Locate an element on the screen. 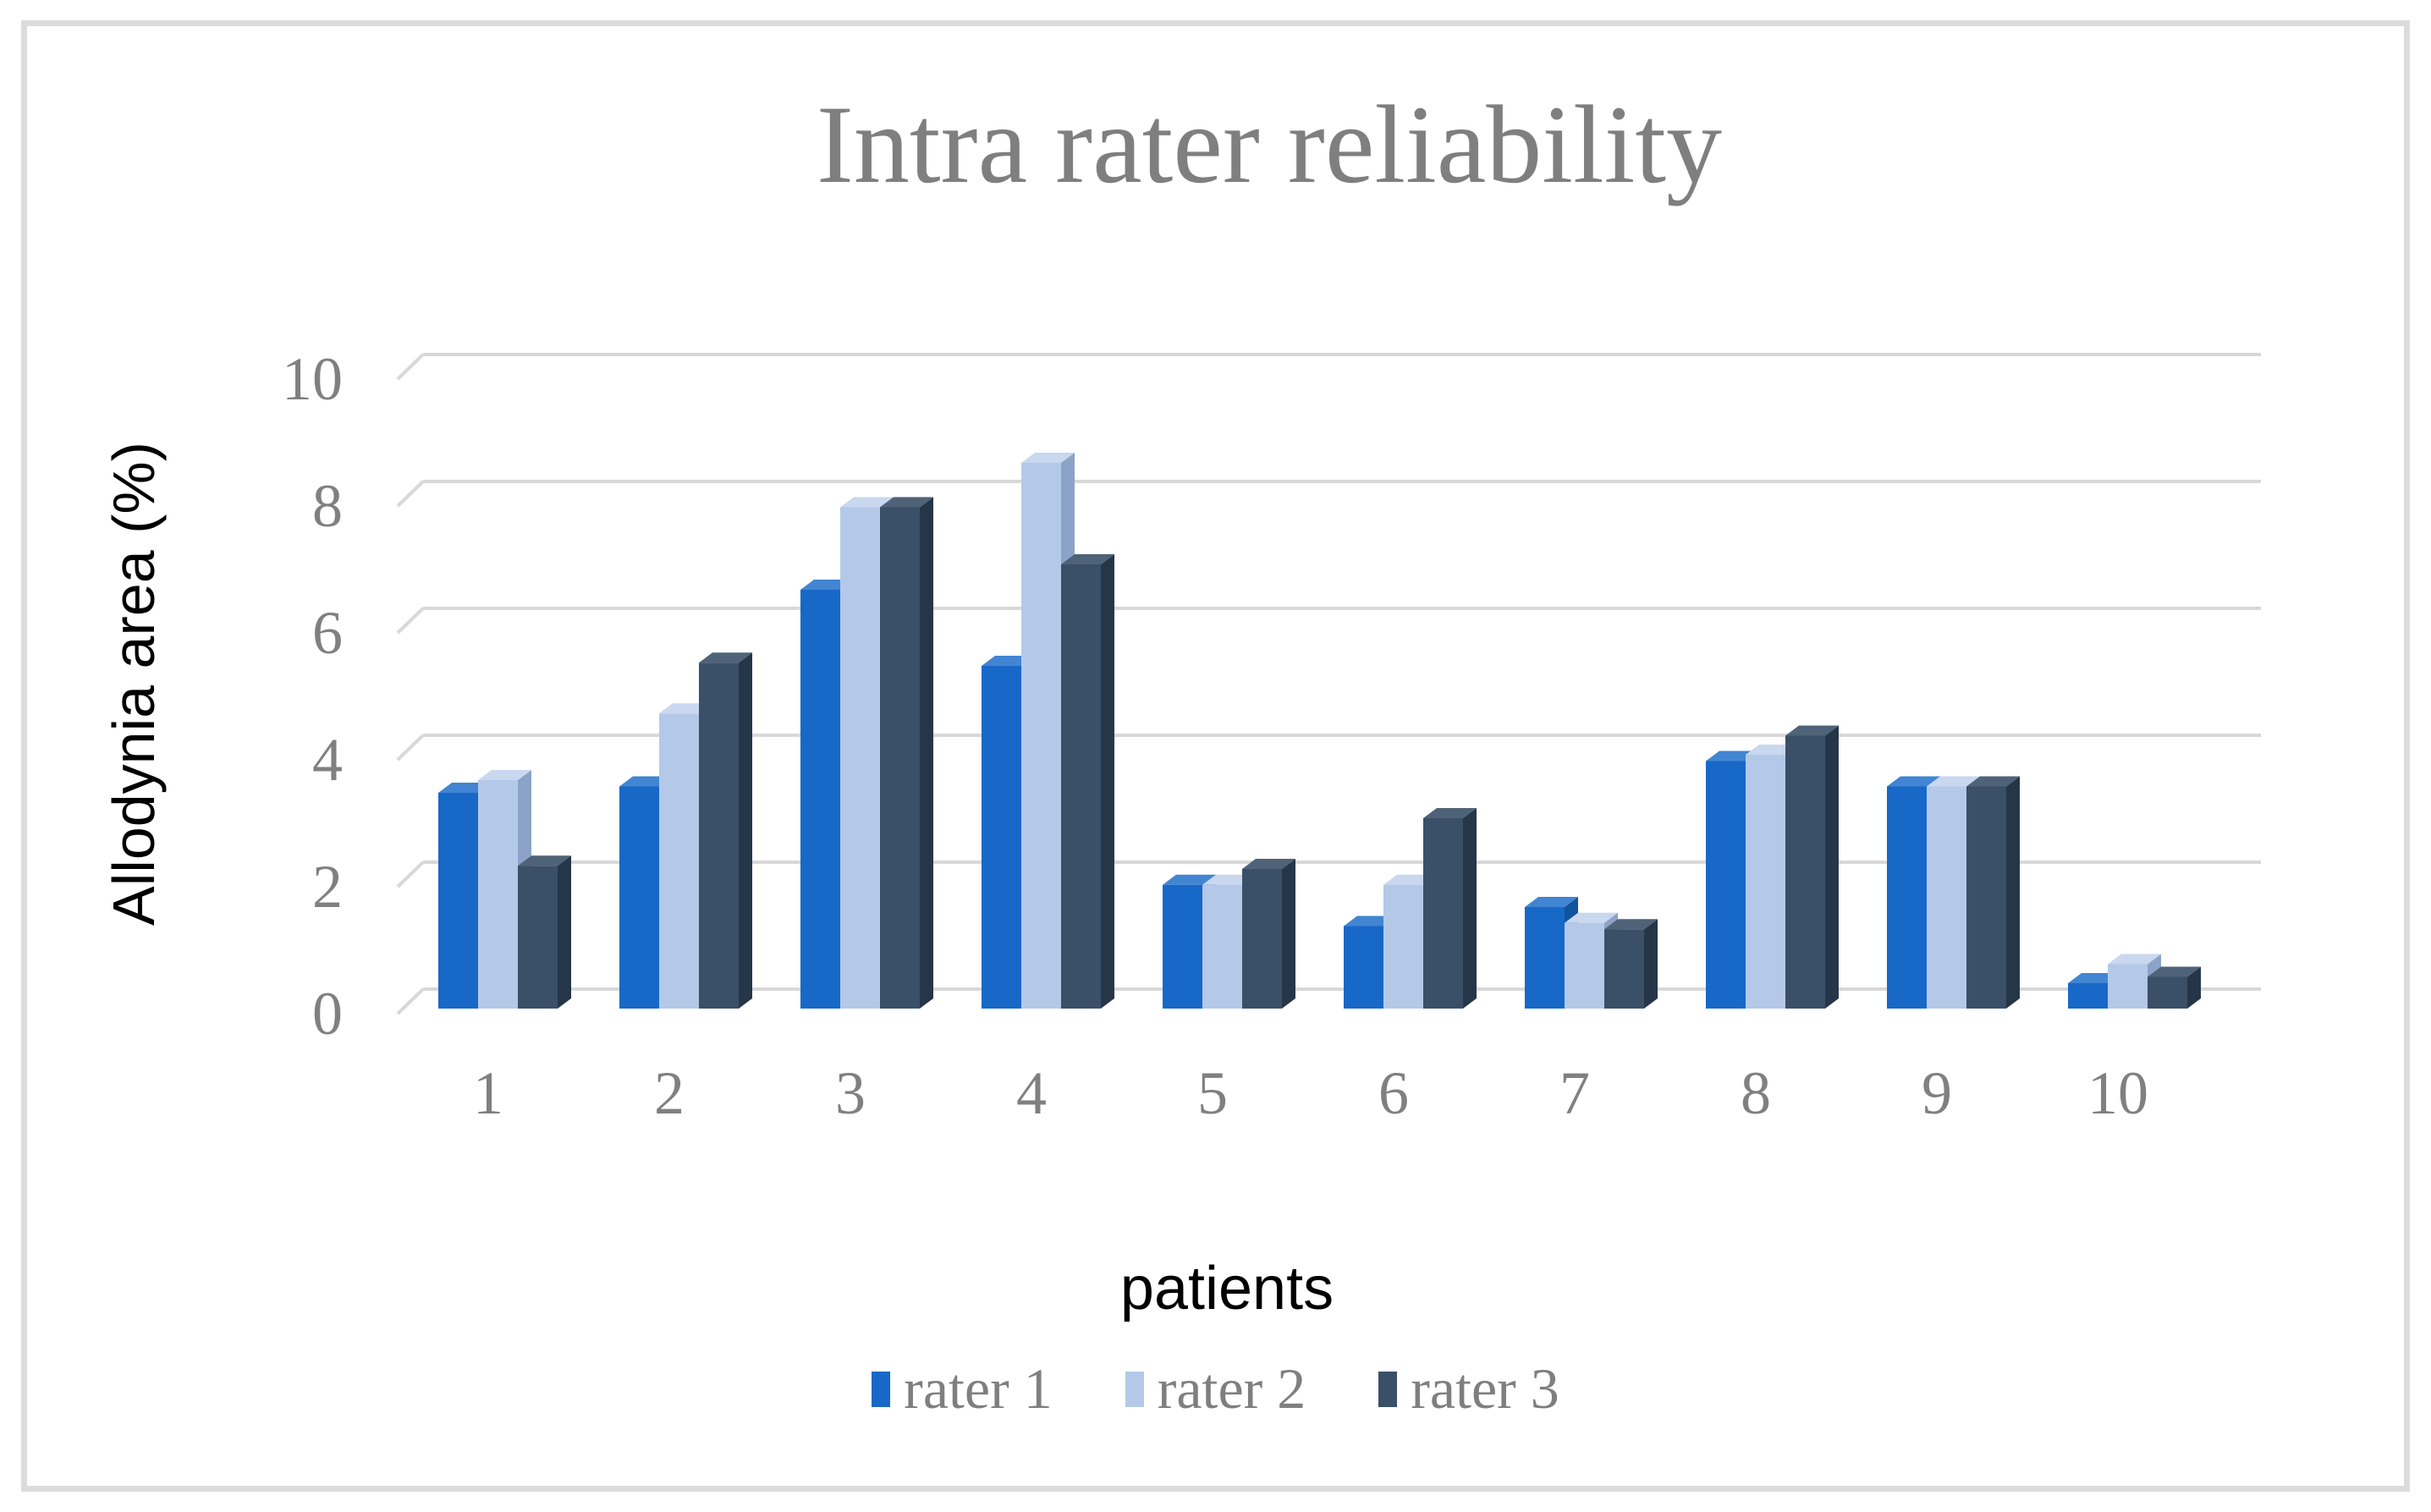 The image size is (2431, 1512). legend-item-rater-1: rater 1 is located at coordinates (962, 1389).